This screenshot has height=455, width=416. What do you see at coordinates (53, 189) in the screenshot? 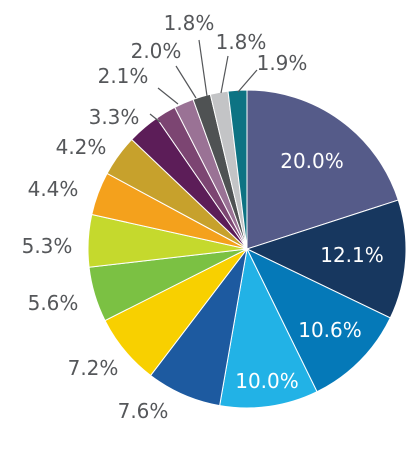
I see `slice-label-9: 4.4%` at bounding box center [53, 189].